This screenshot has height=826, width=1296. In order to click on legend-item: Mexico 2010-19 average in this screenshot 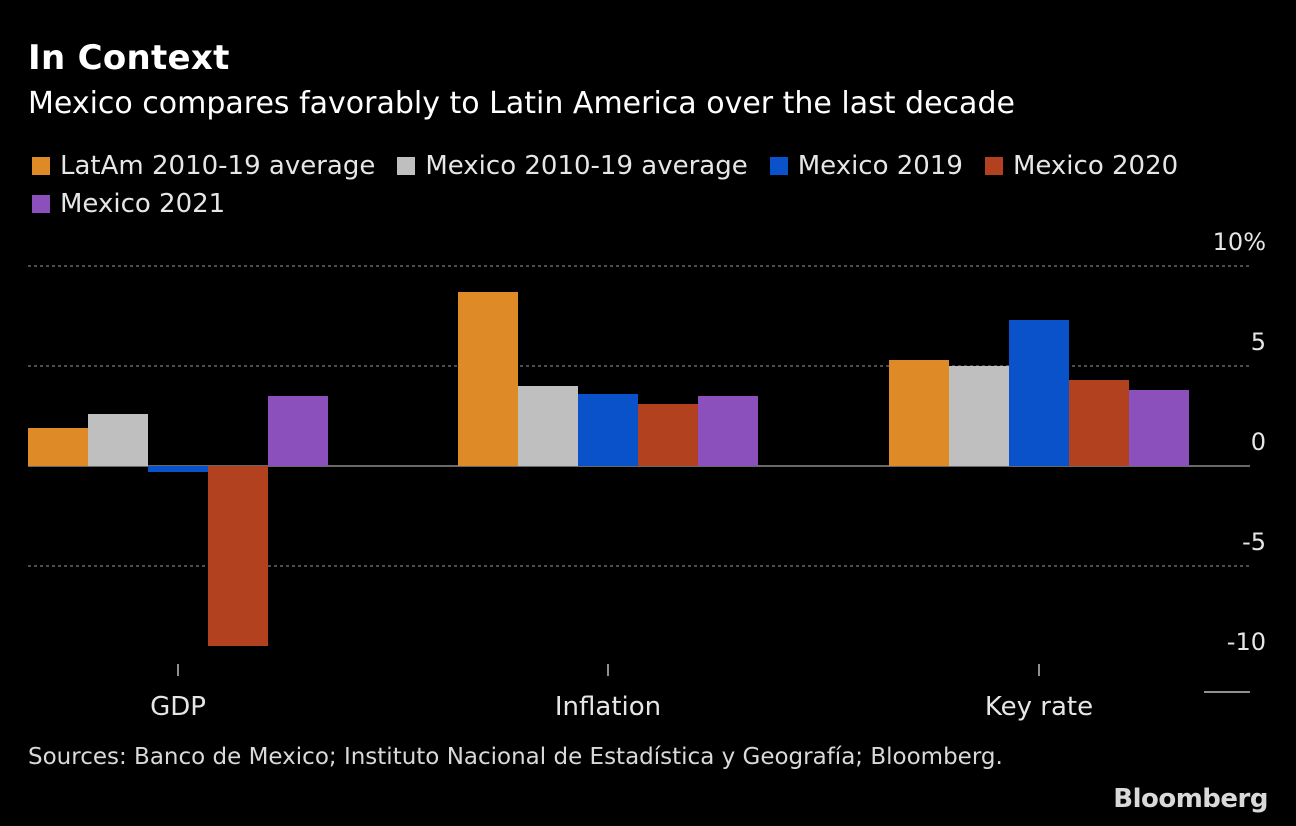, I will do `click(572, 166)`.